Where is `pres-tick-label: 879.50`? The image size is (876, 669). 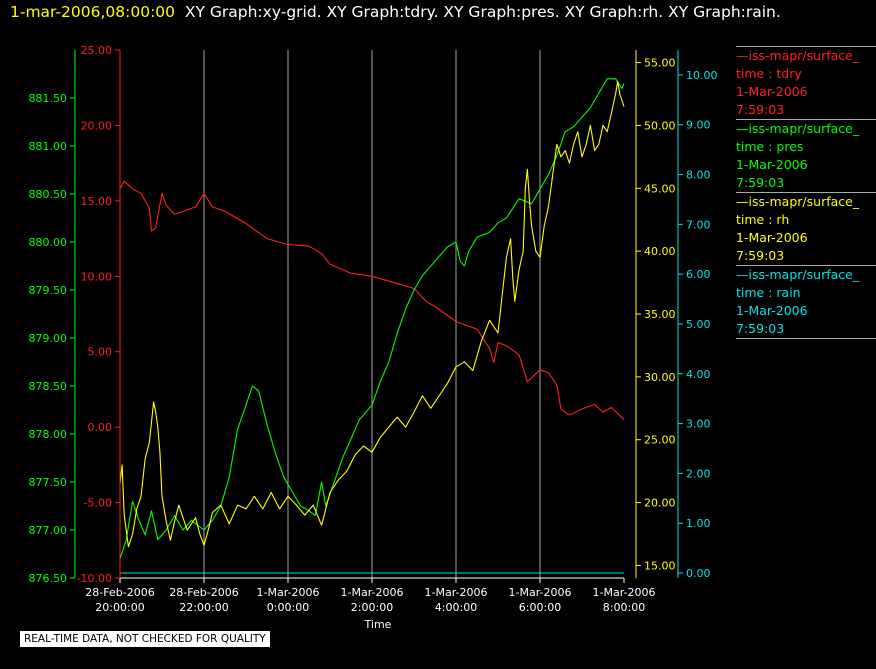
pres-tick-label: 879.50 is located at coordinates (48, 290).